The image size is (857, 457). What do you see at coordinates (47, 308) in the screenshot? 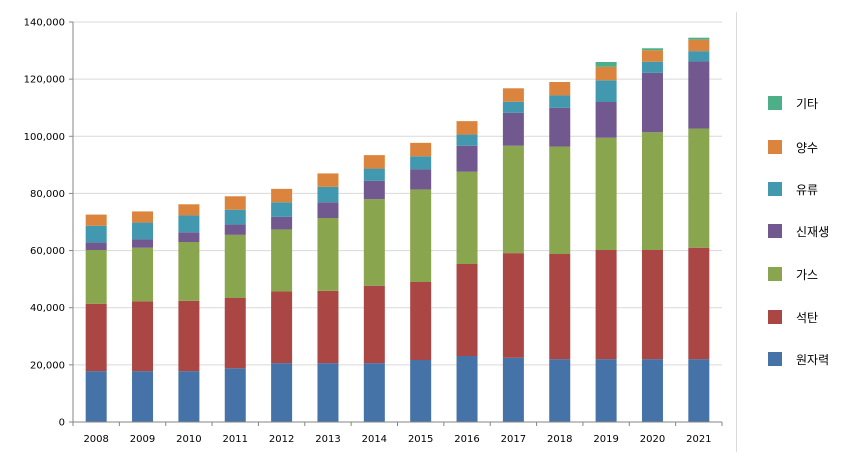
I see `y-tick-label: 40,000` at bounding box center [47, 308].